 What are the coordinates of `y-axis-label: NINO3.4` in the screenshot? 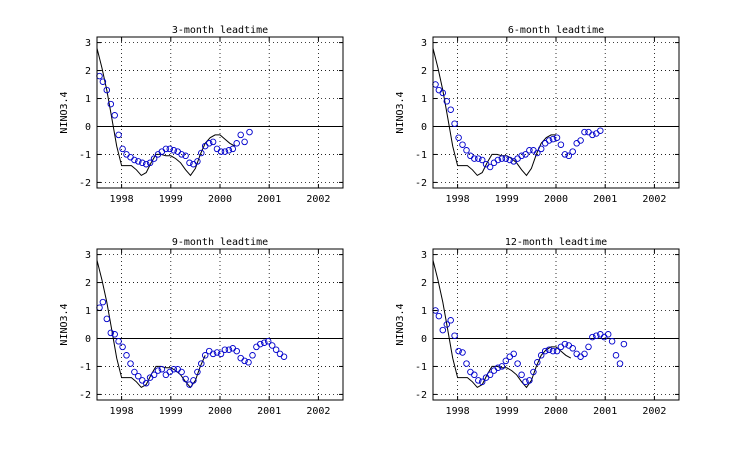 It's located at (400, 324).